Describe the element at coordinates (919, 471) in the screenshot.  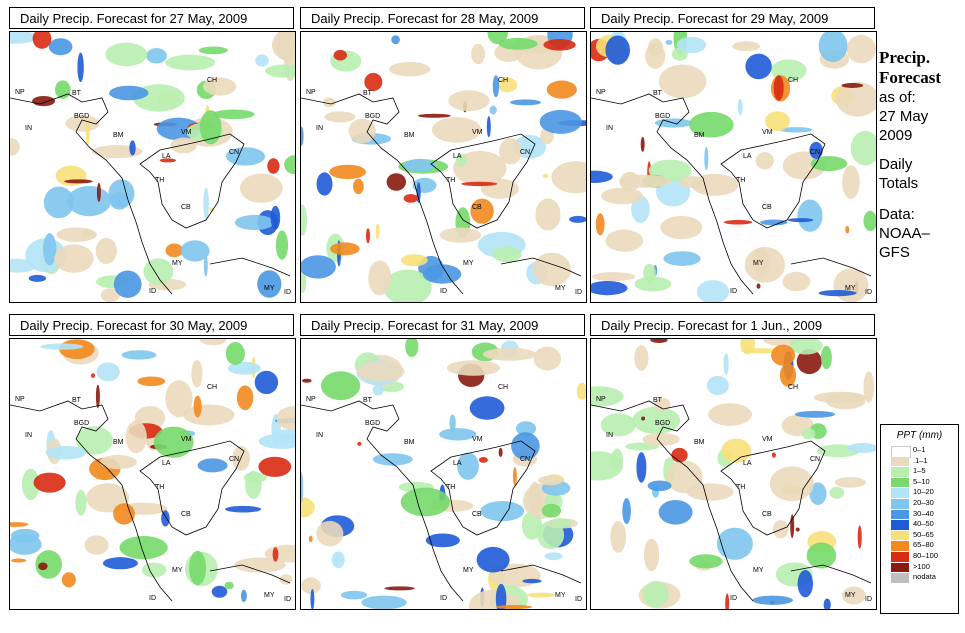
I see `legend-label: 1–5` at that location.